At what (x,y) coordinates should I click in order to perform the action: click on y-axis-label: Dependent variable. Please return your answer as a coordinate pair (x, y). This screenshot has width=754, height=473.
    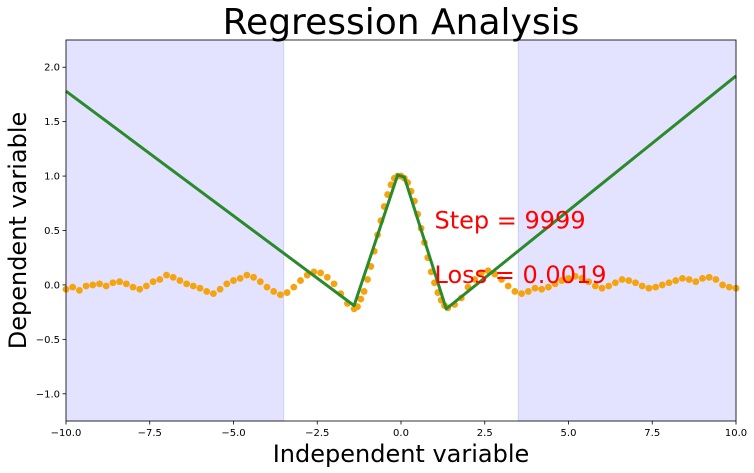
    Looking at the image, I should click on (18, 231).